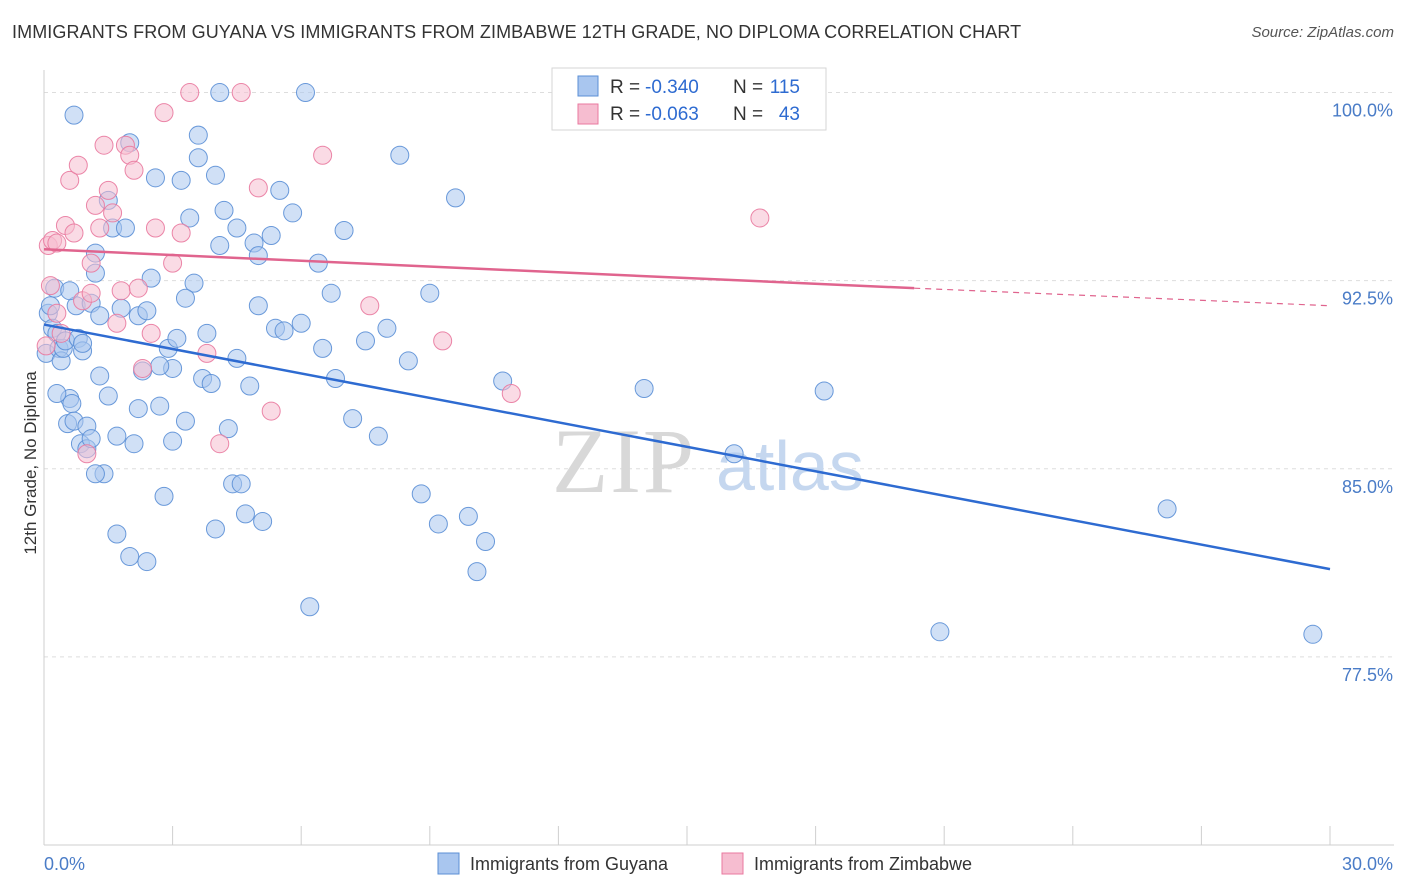  I want to click on y-tick-label: 85.0%, so click(1367, 487).